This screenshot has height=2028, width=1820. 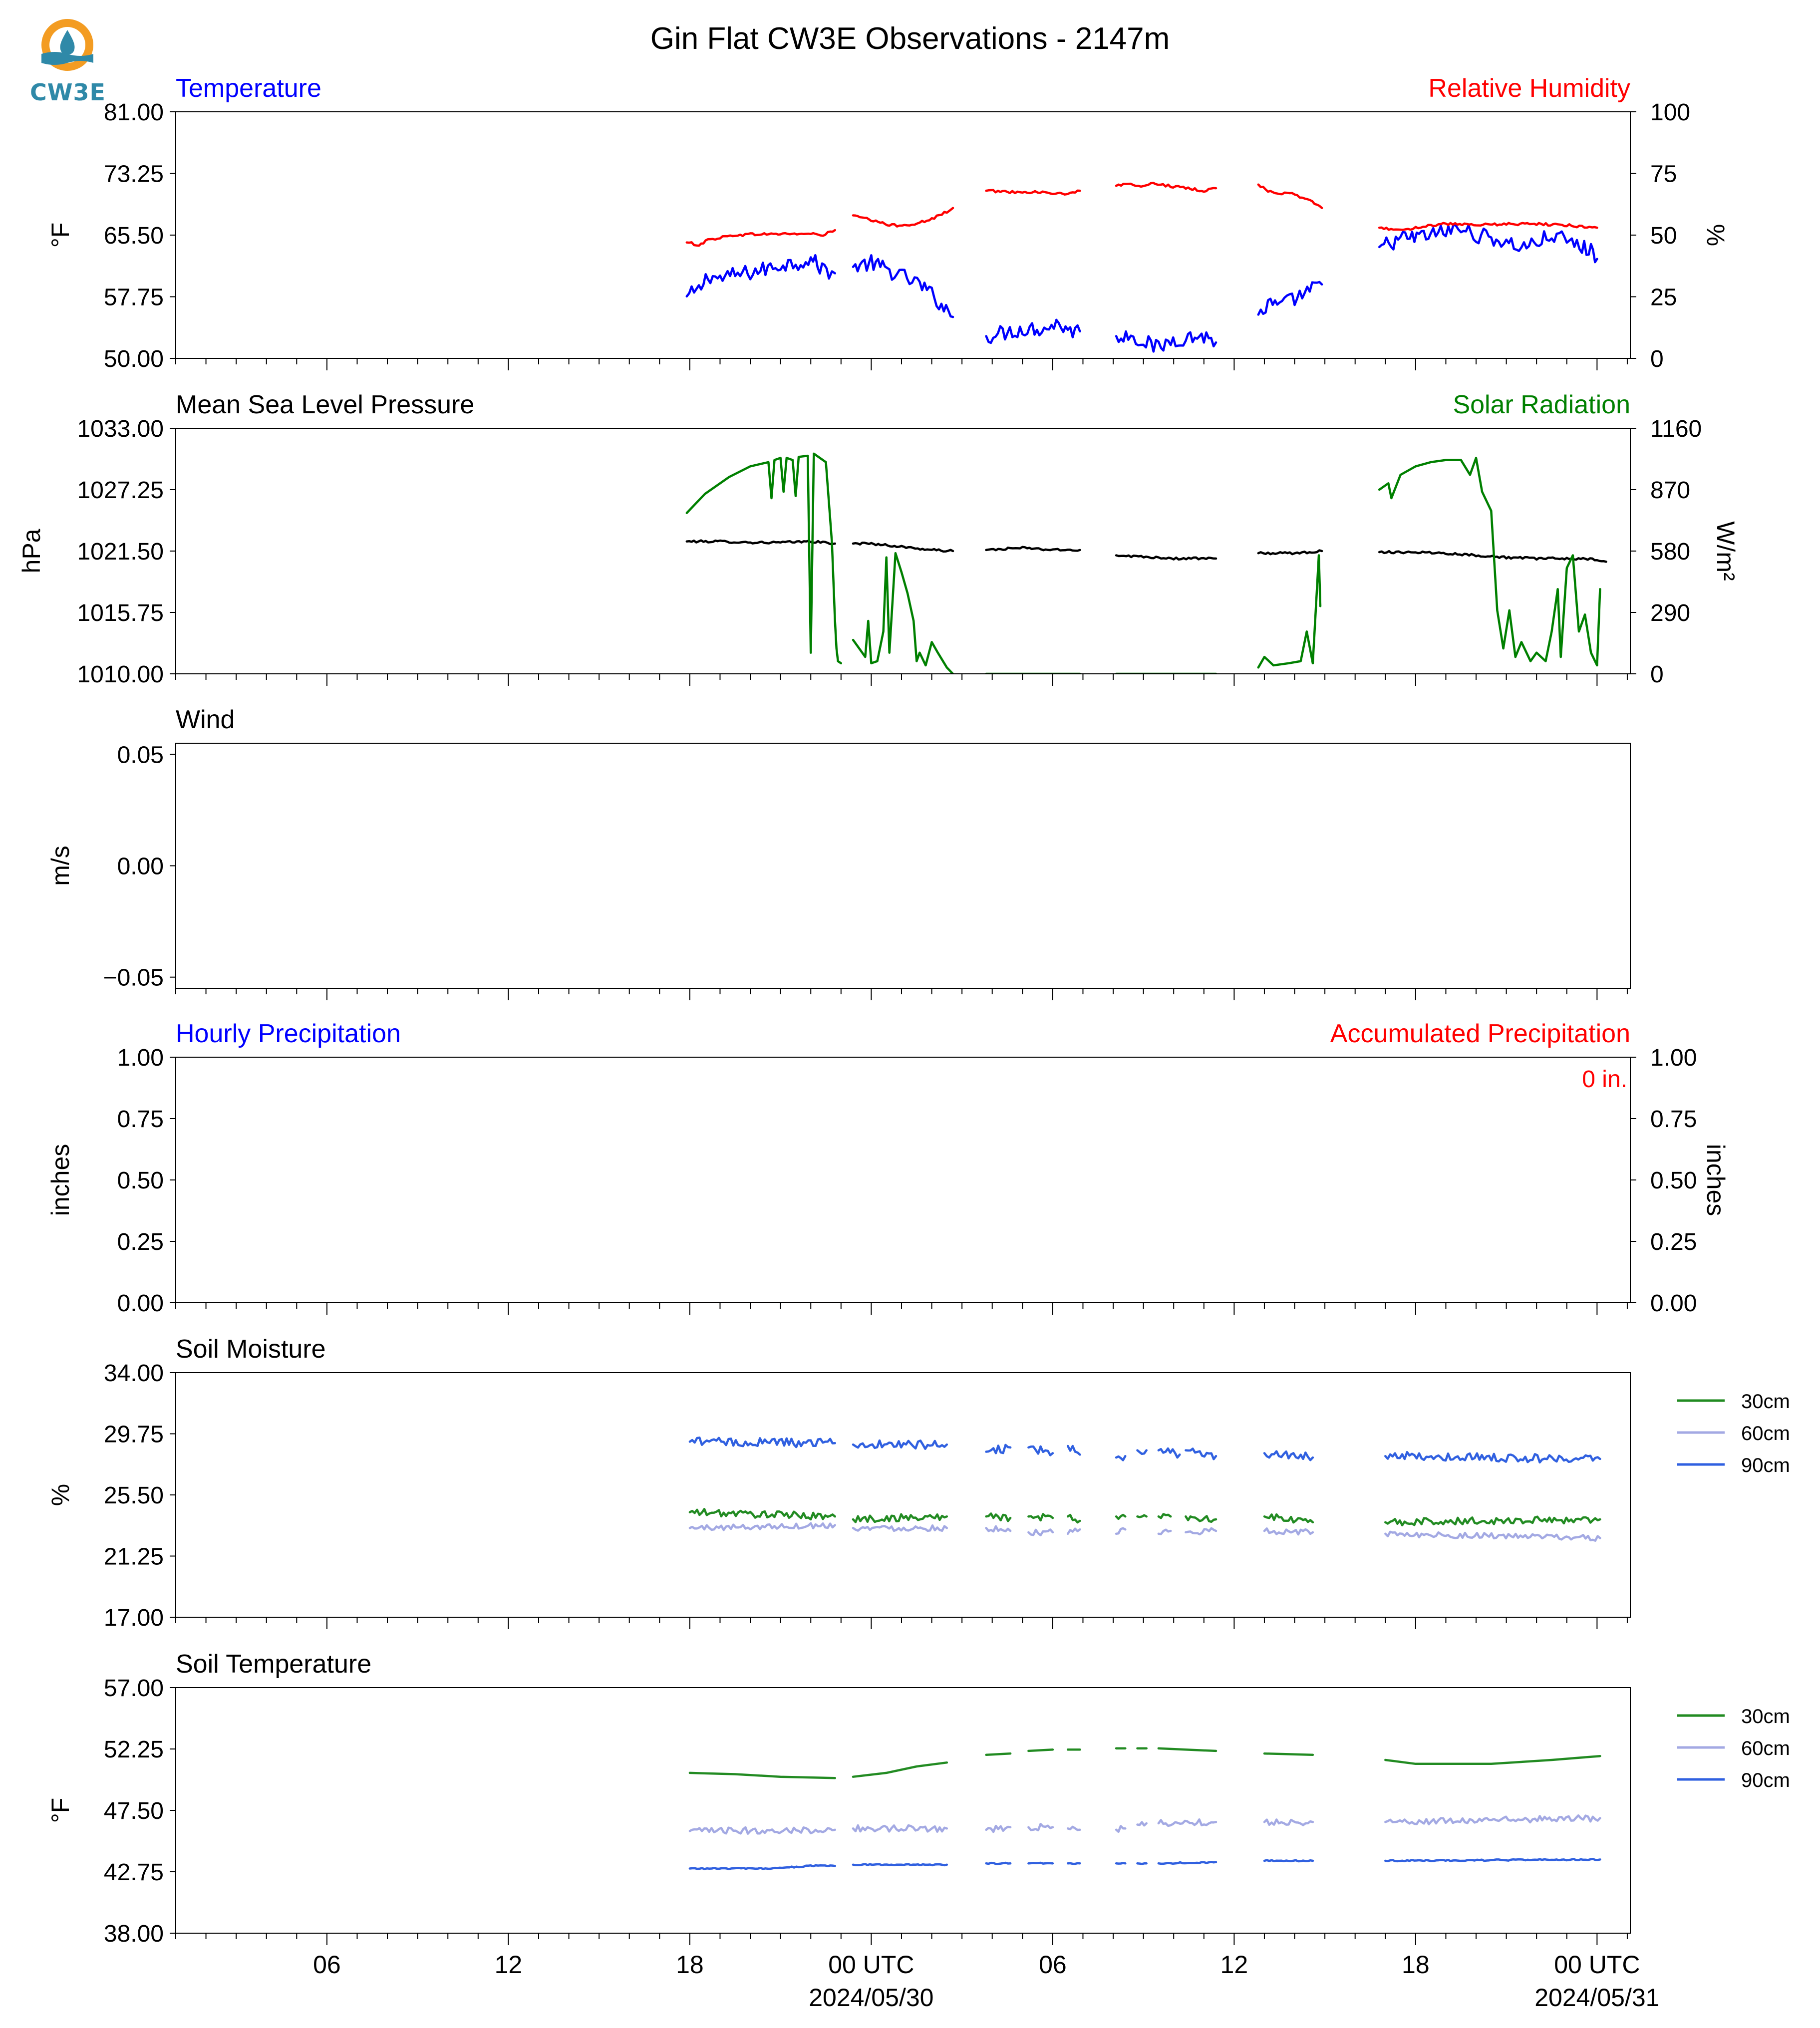 I want to click on y-right-tick-label: 25, so click(x=1663, y=298).